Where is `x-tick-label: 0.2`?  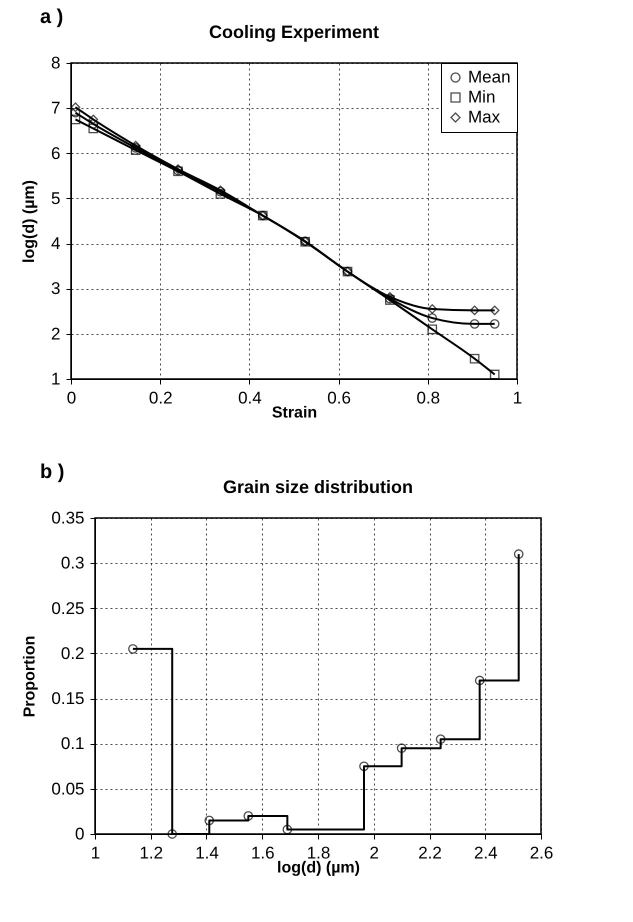
x-tick-label: 0.2 is located at coordinates (160, 398).